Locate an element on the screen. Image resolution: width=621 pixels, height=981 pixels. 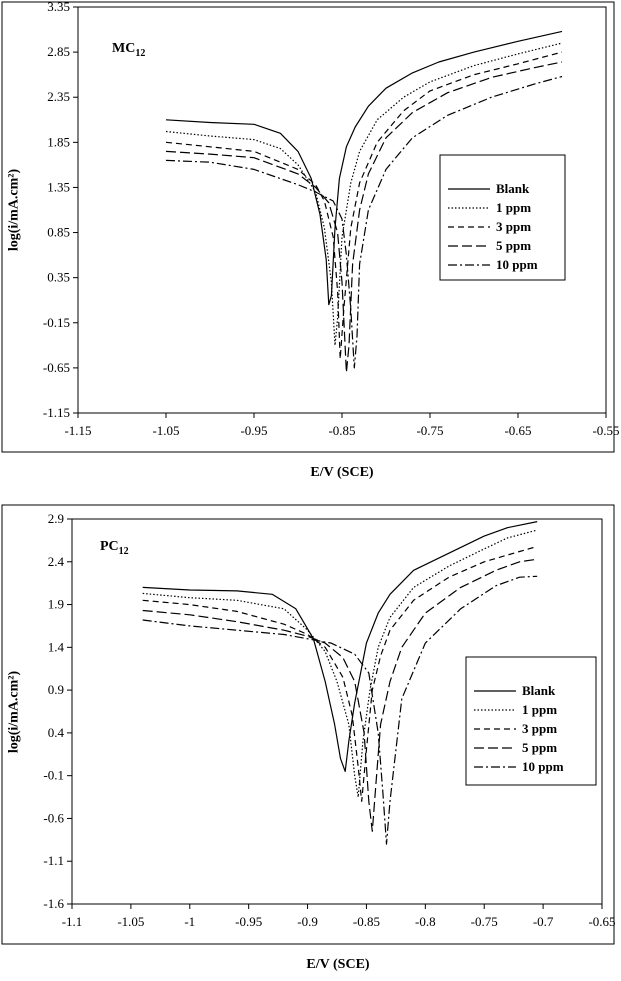
y-tick-label: 2.35 is located at coordinates (58, 96).